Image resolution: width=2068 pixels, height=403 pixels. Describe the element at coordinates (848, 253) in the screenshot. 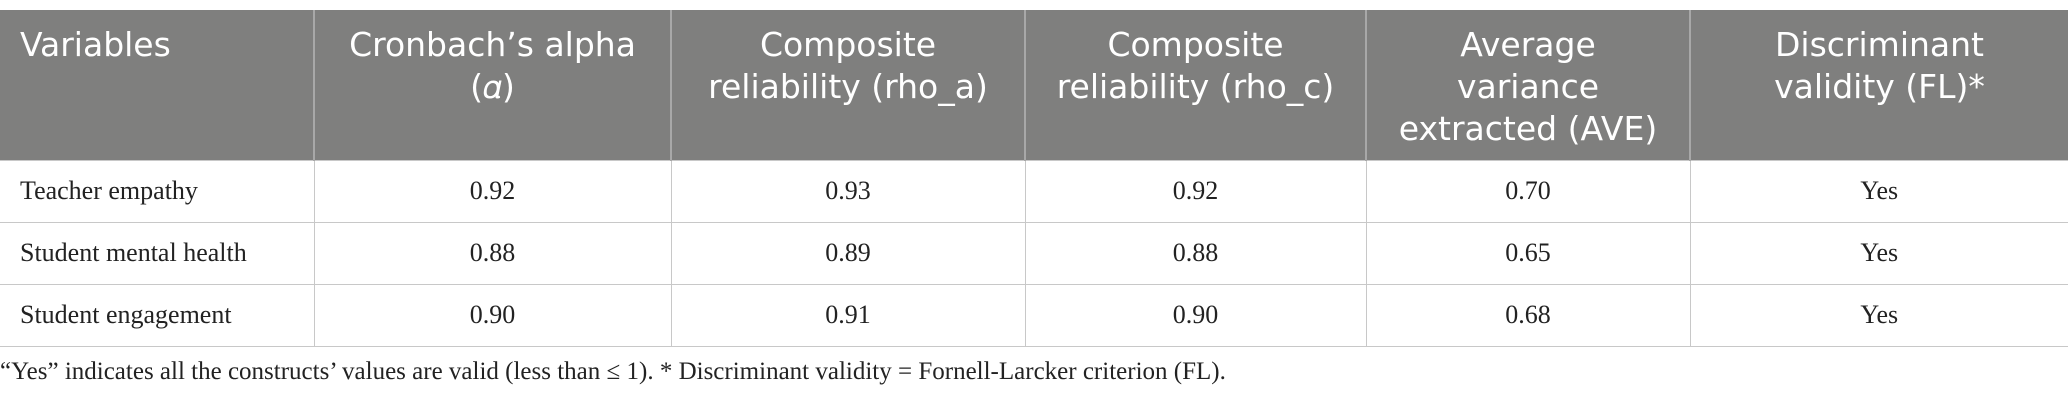

I see `table-cell: 0.89` at that location.